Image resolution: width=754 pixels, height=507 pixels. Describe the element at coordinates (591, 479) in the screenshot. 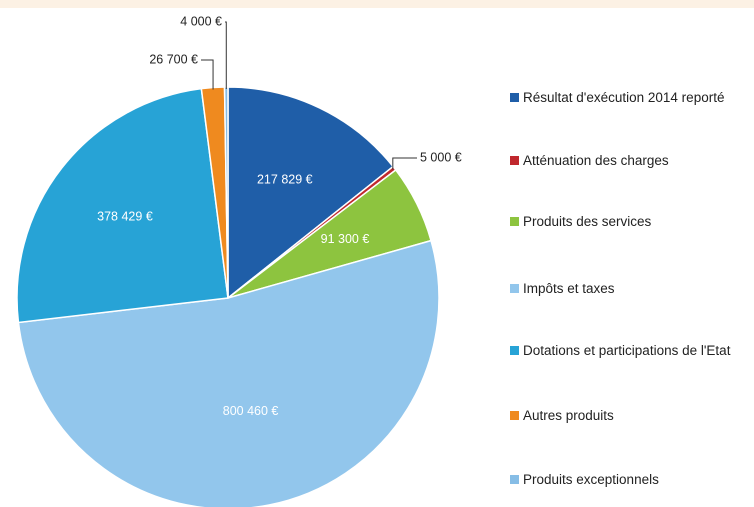

I see `legend-label: Produits exceptionnels` at that location.